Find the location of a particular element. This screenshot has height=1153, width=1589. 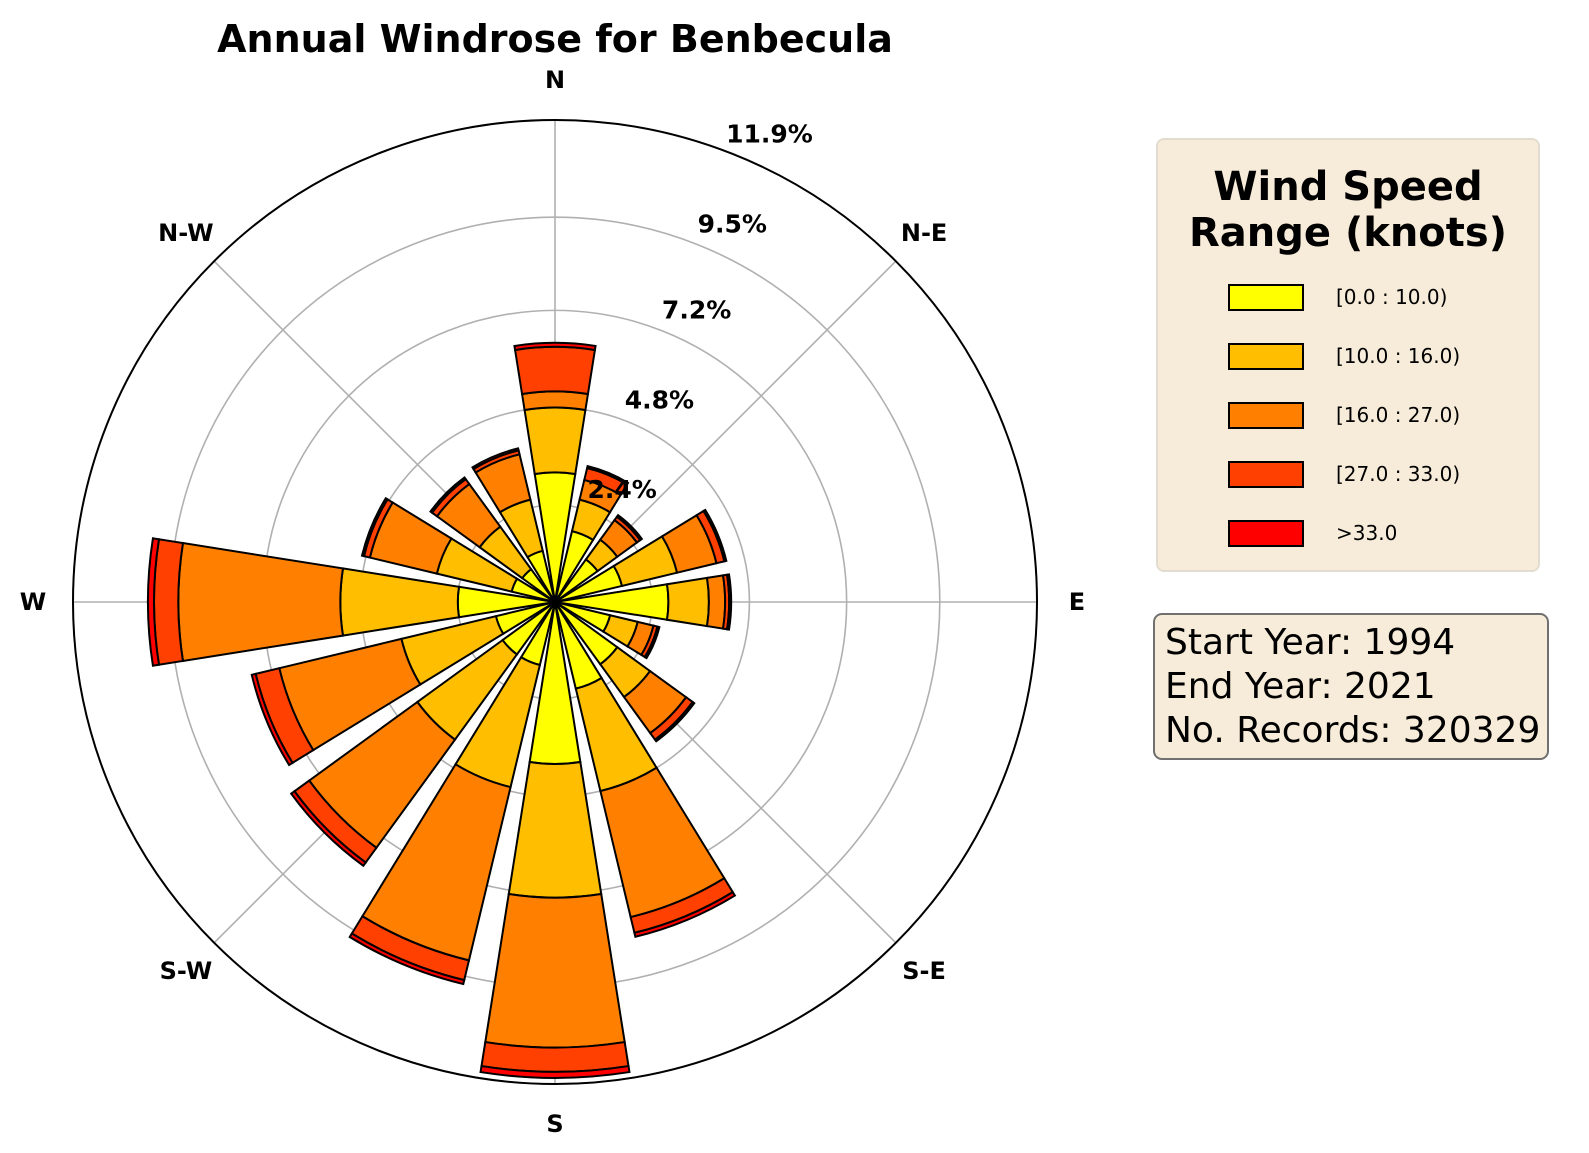

radial-tick-label: 11.9% is located at coordinates (769, 134).